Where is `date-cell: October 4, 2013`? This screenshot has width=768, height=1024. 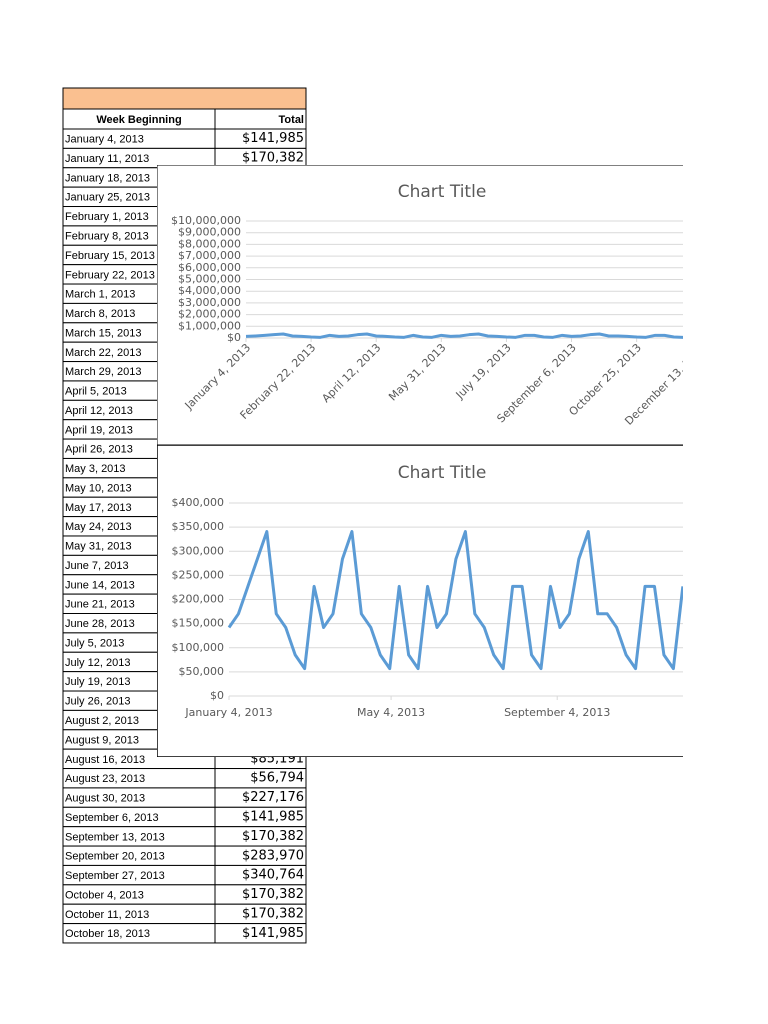 date-cell: October 4, 2013 is located at coordinates (104, 895).